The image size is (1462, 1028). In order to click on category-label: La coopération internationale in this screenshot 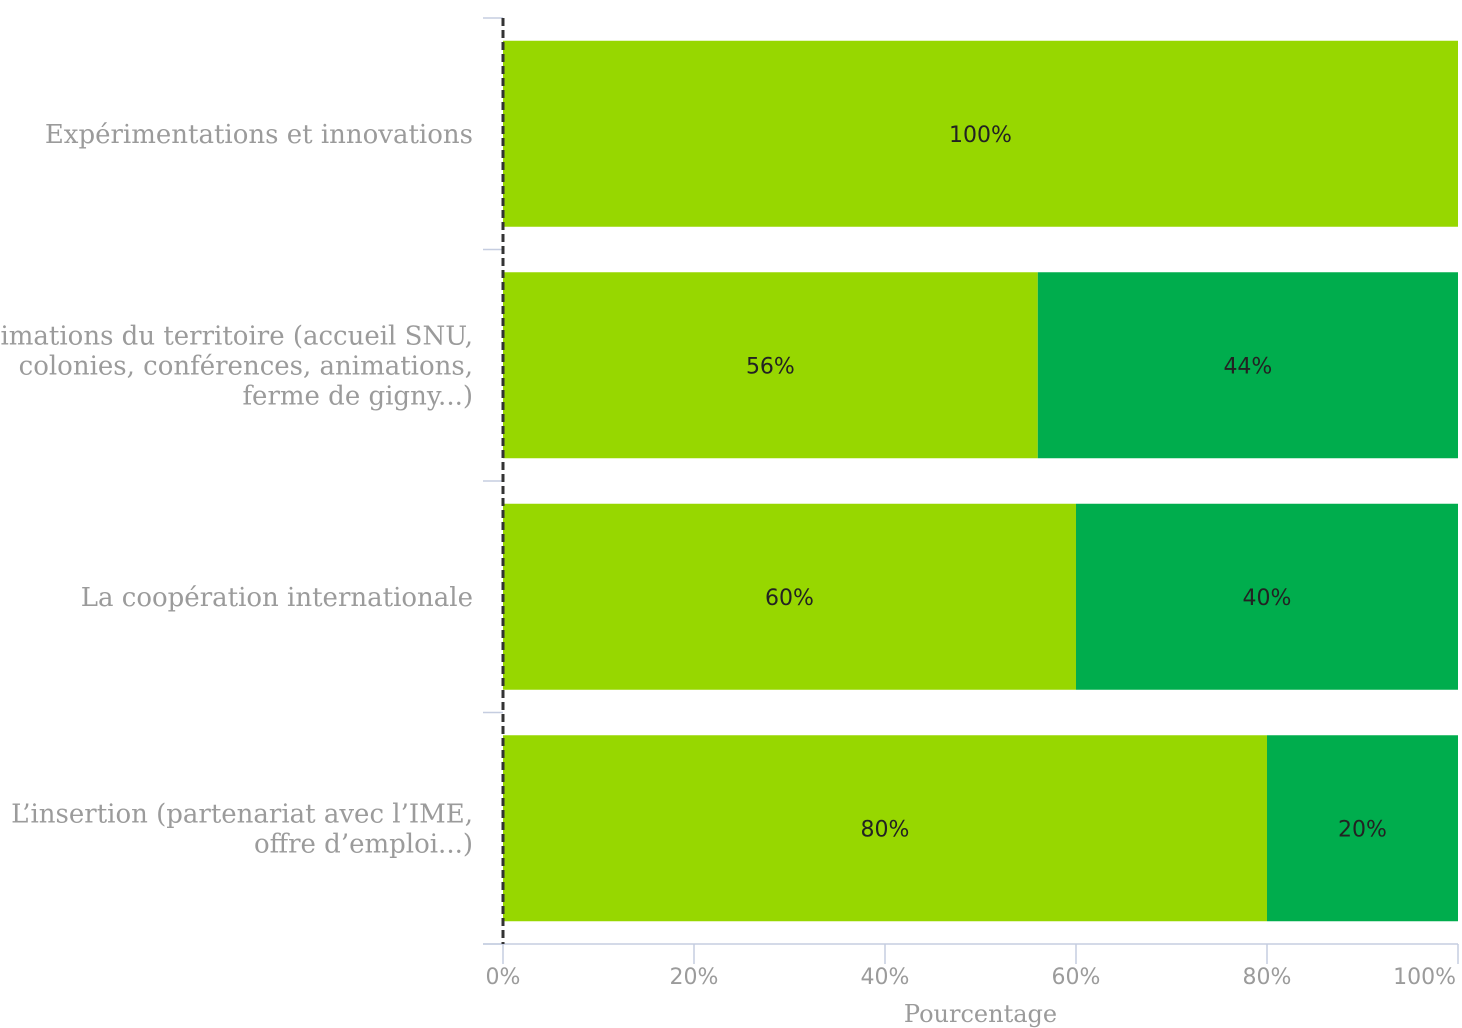, I will do `click(277, 598)`.